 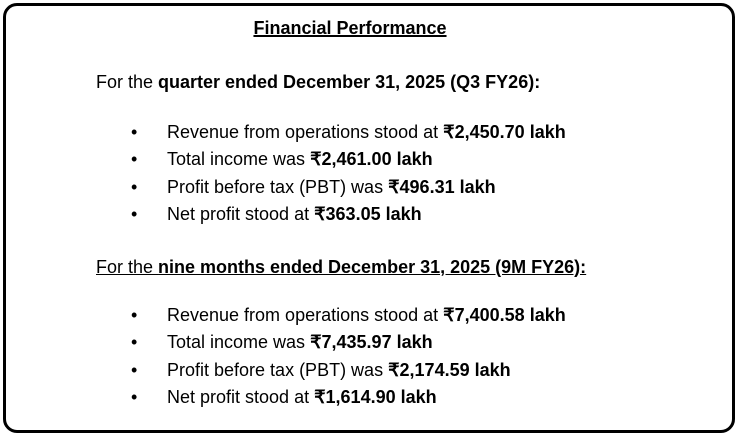 What do you see at coordinates (504, 132) in the screenshot?
I see `item-value: ₹2,450.70 lakh` at bounding box center [504, 132].